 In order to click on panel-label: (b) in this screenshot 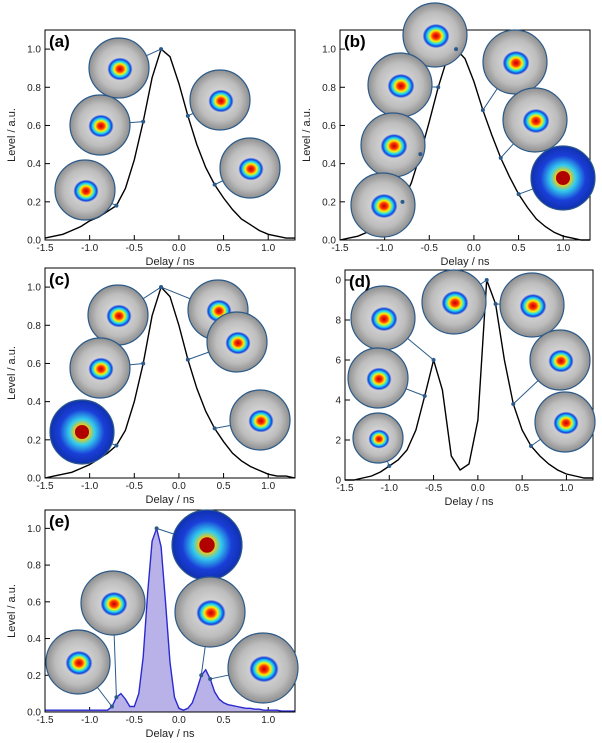, I will do `click(355, 41)`.